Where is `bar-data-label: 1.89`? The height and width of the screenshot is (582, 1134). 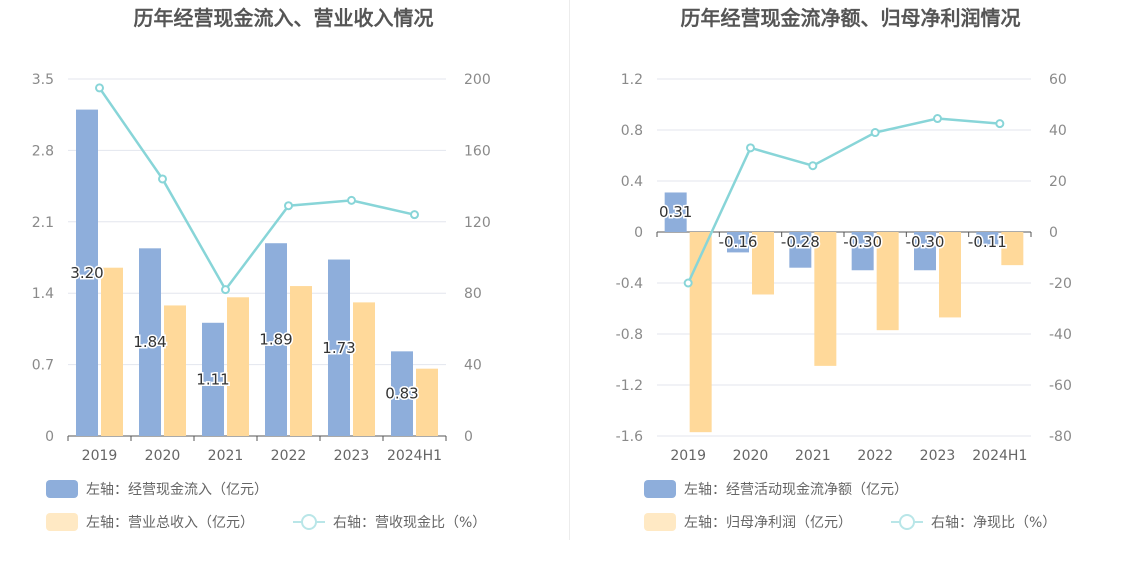 bar-data-label: 1.89 is located at coordinates (275, 340).